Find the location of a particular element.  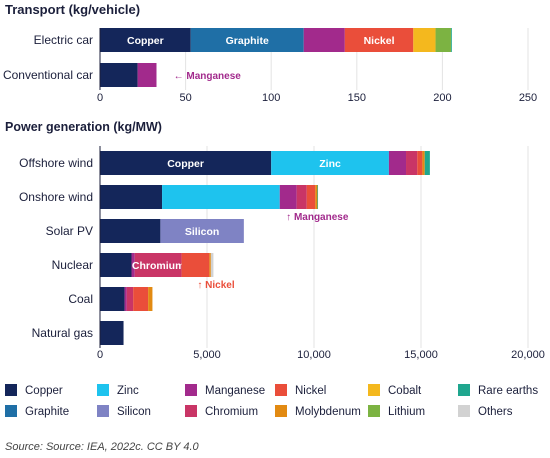

legend-label-lithium: Lithium is located at coordinates (406, 412).